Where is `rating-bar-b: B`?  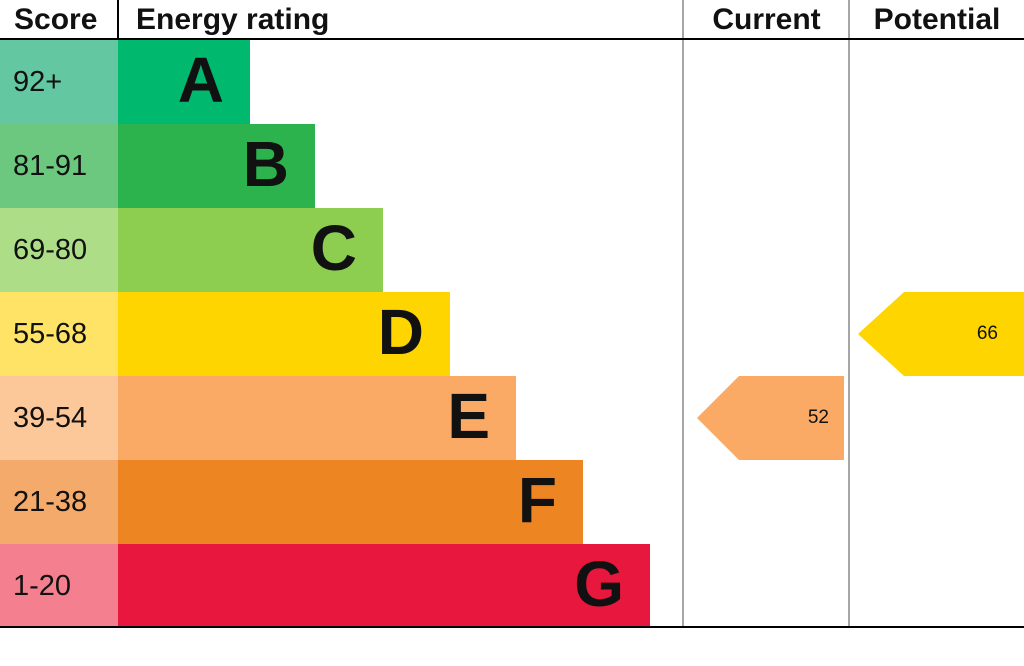 rating-bar-b: B is located at coordinates (216, 166).